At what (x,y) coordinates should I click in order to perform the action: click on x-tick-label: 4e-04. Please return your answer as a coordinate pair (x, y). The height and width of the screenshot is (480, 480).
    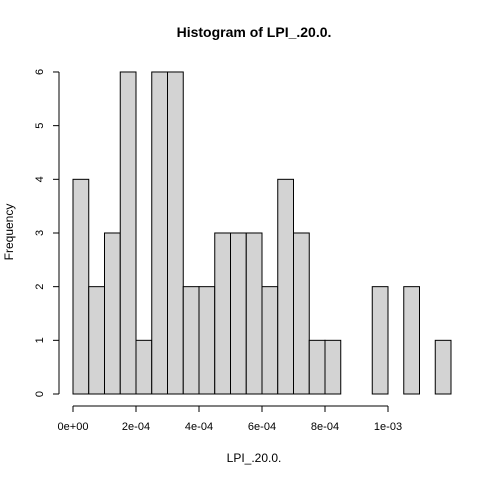
    Looking at the image, I should click on (199, 427).